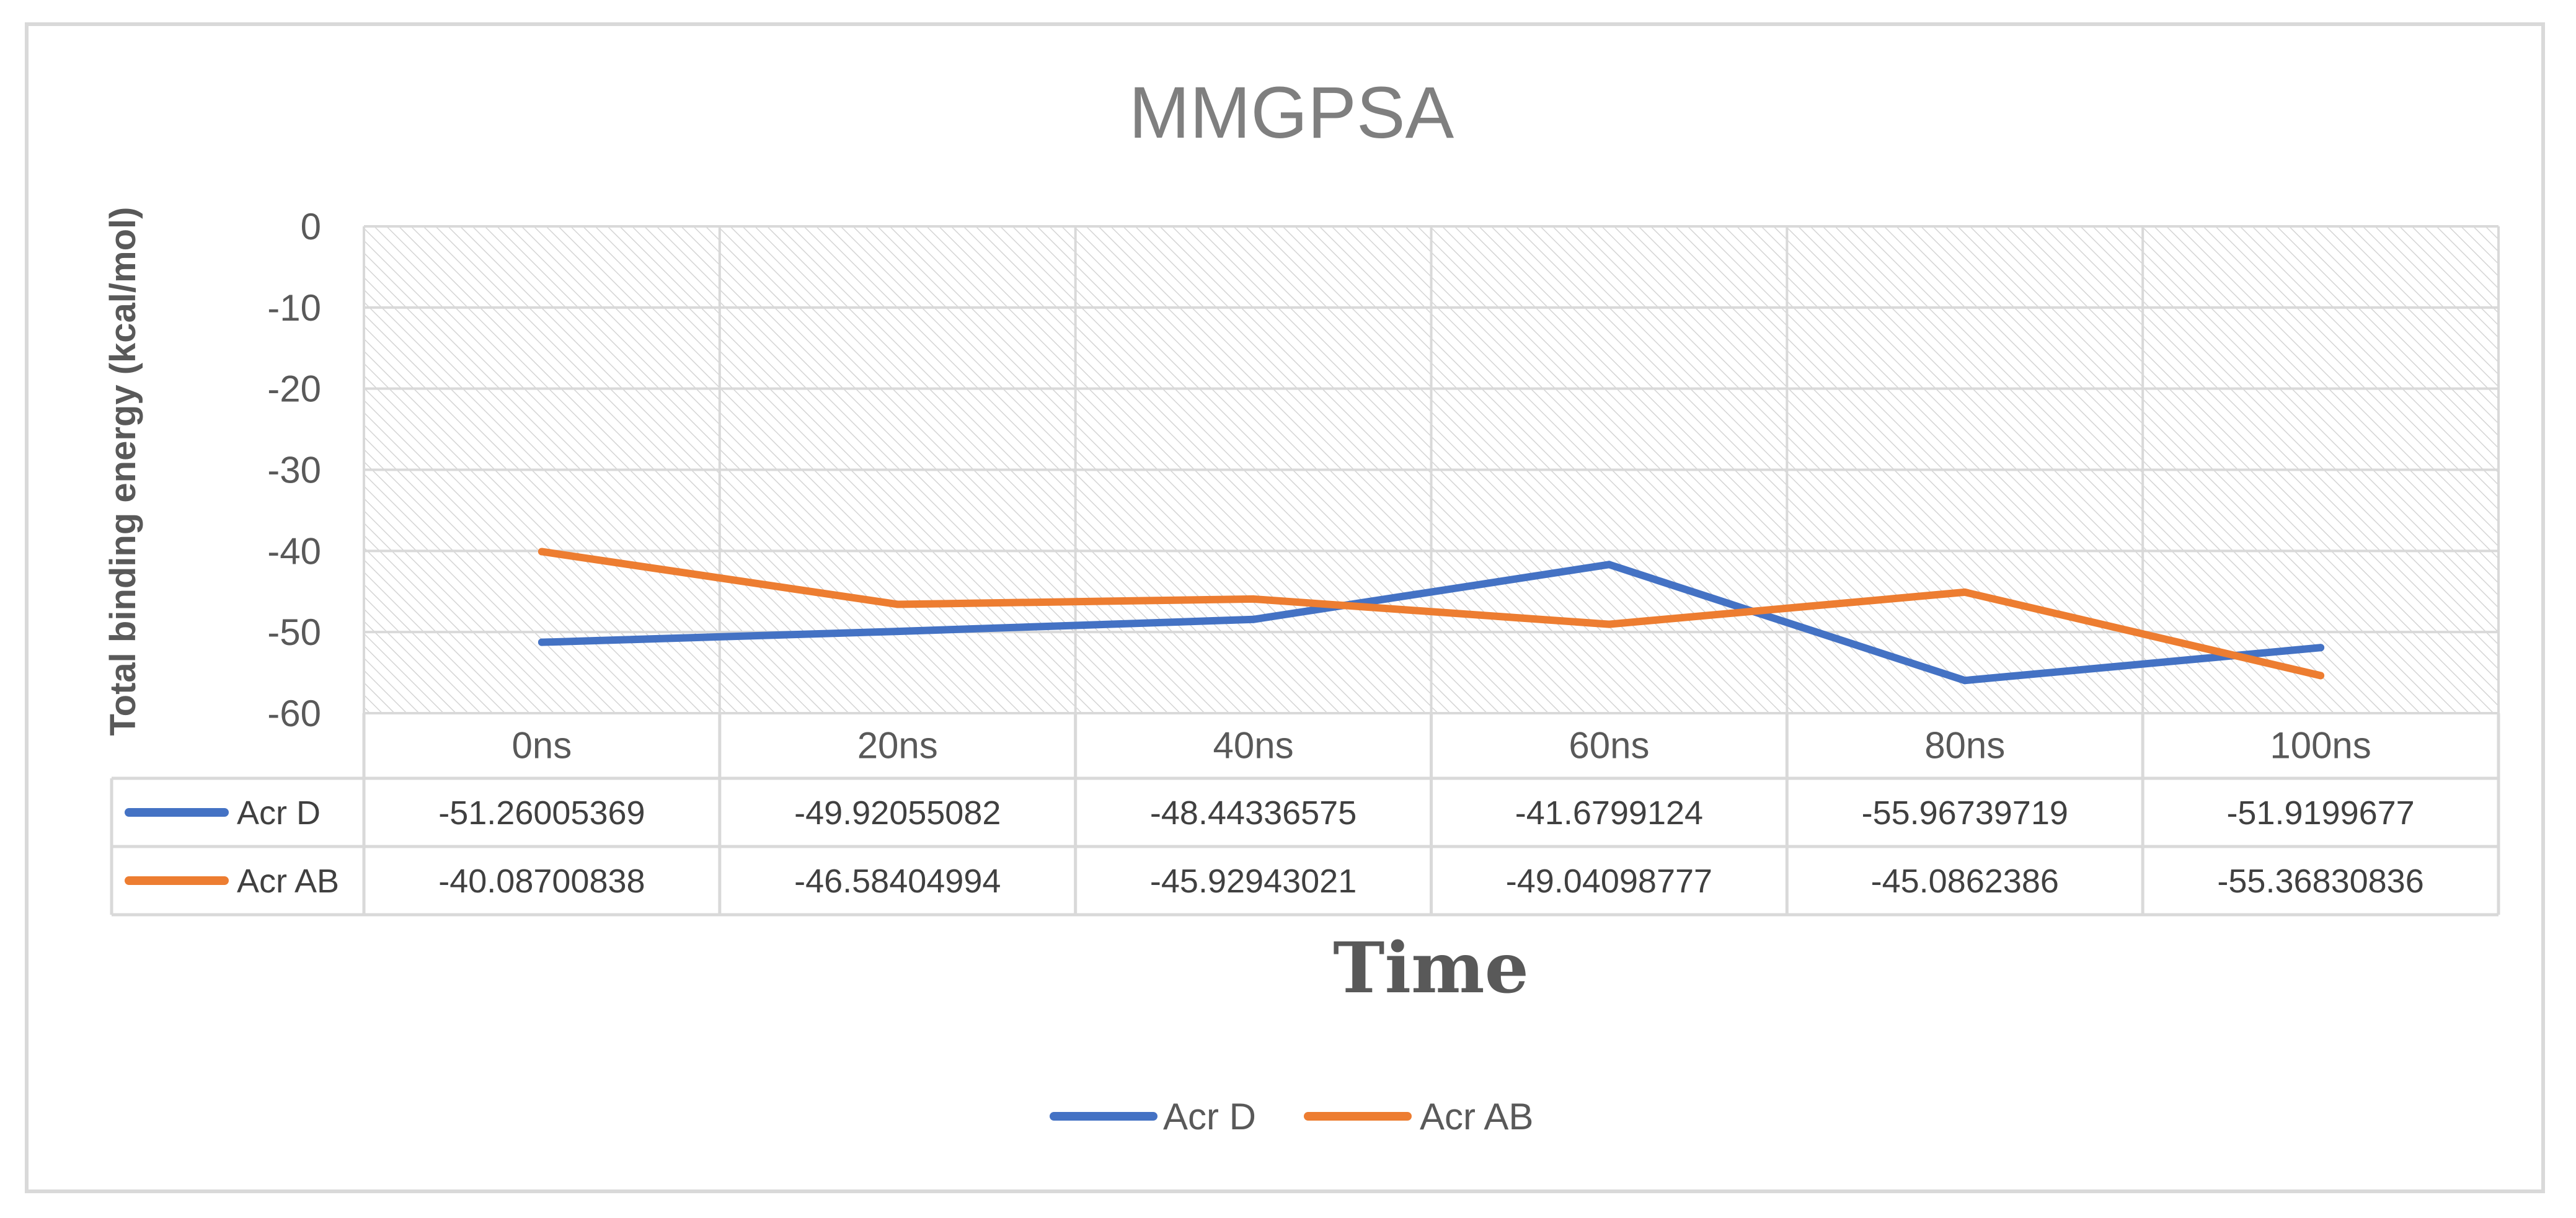 The height and width of the screenshot is (1218, 2576). What do you see at coordinates (1965, 882) in the screenshot?
I see `table-cell-value: -45.0862386` at bounding box center [1965, 882].